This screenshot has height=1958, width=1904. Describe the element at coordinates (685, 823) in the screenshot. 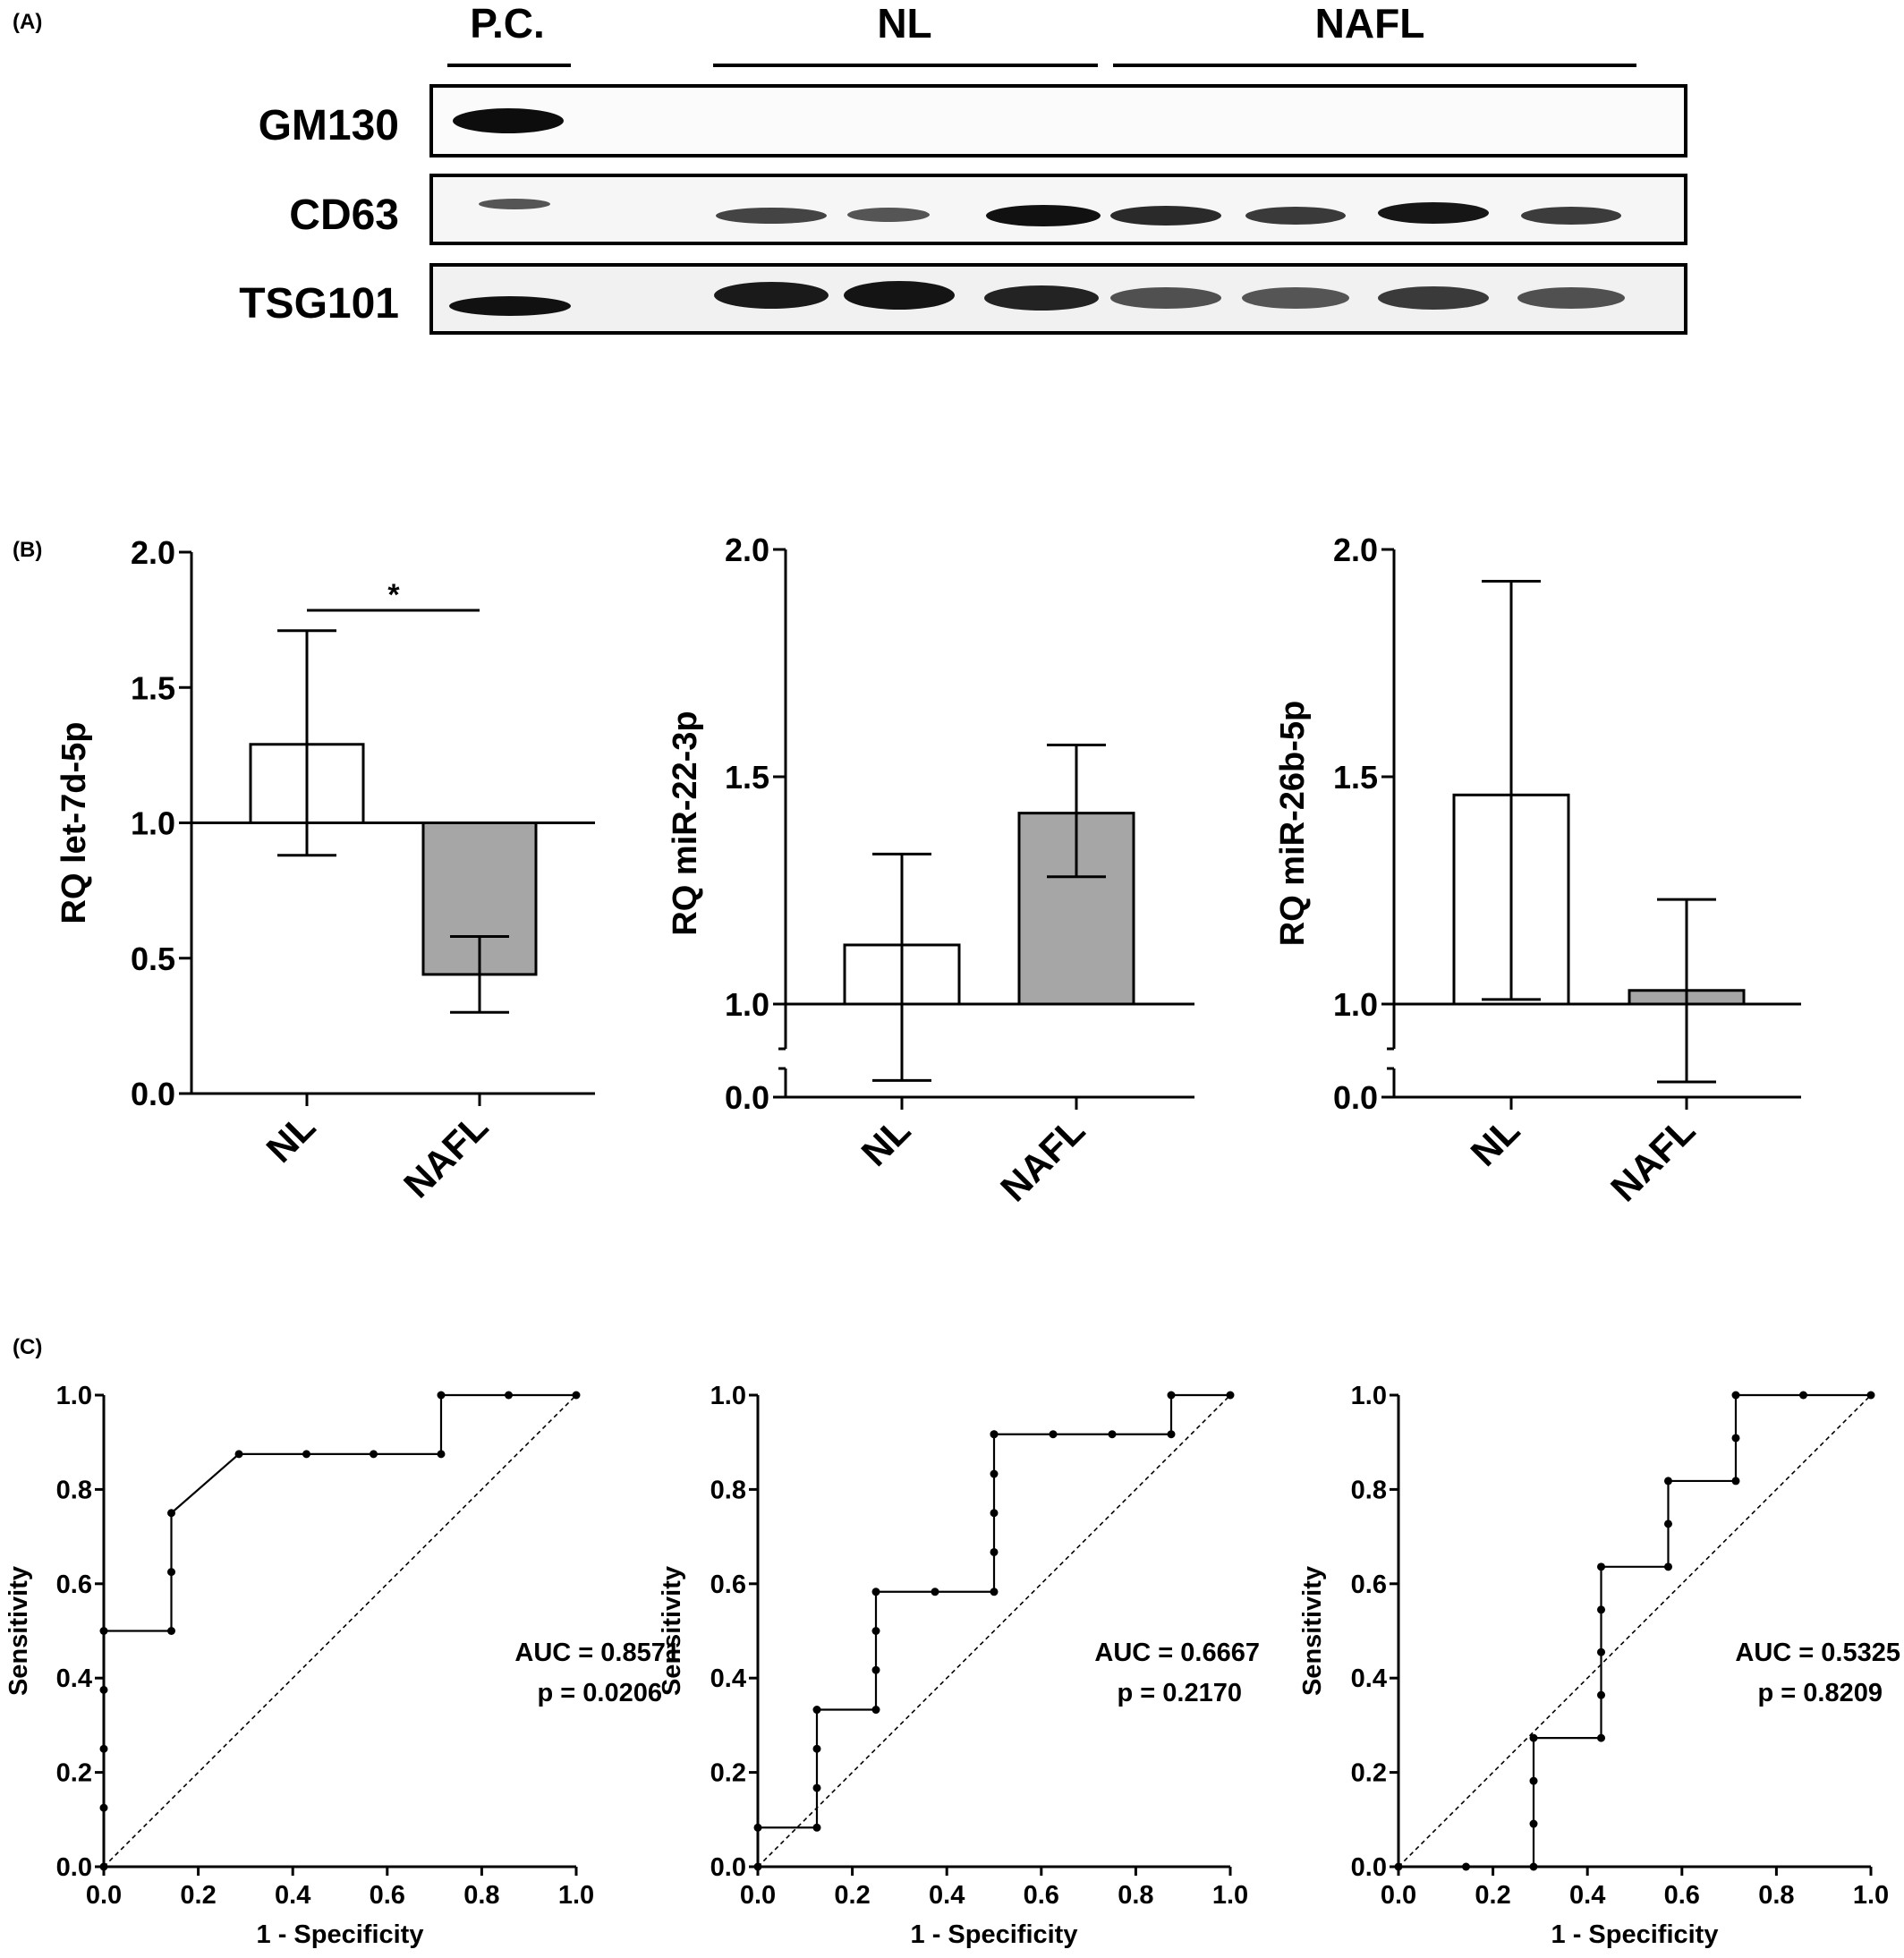

I see `y-axis-title: RQ miR-22-3p` at that location.